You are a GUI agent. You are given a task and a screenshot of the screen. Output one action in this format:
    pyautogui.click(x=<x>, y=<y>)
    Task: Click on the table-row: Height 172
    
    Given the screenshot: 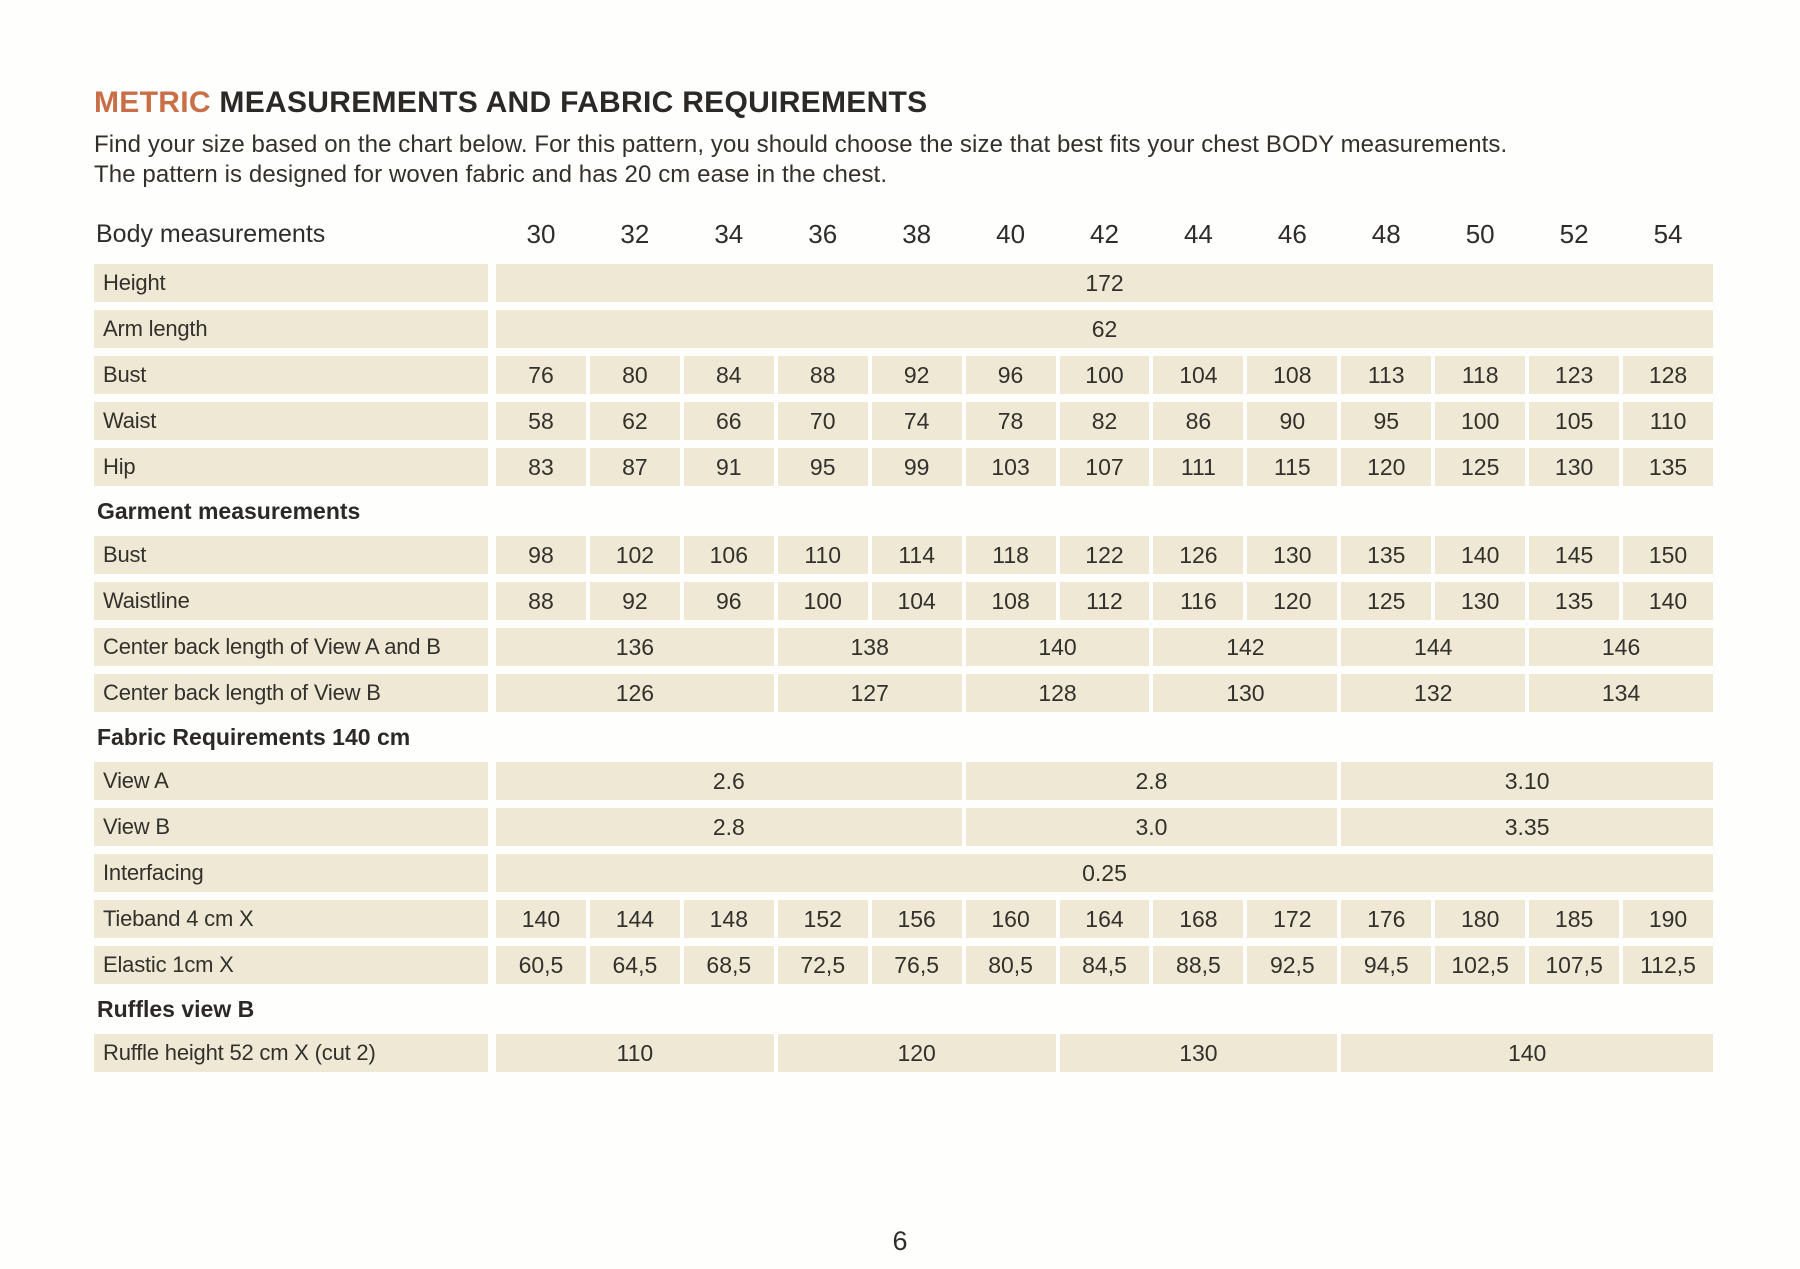 What is the action you would take?
    pyautogui.click(x=903, y=283)
    